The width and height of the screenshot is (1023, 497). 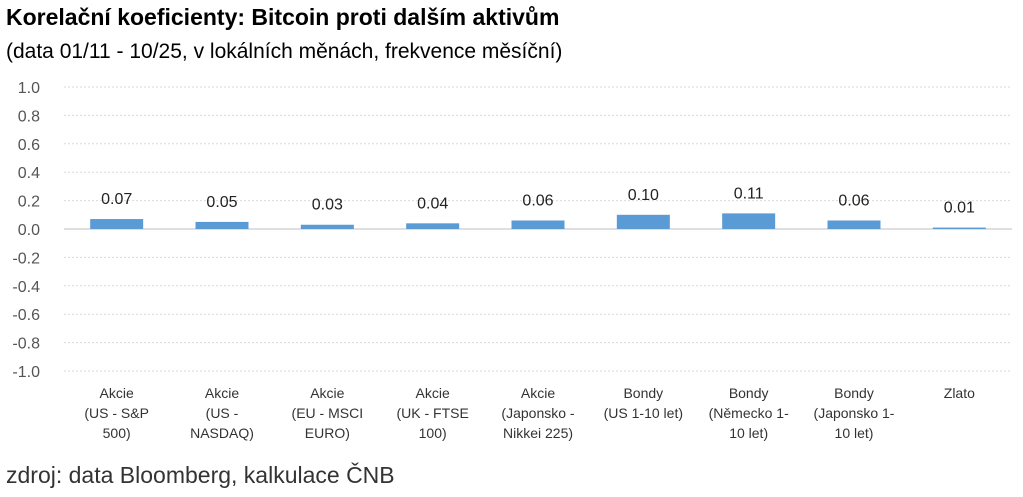 I want to click on category-label: Akcie (UK - FTSE 100), so click(x=432, y=413).